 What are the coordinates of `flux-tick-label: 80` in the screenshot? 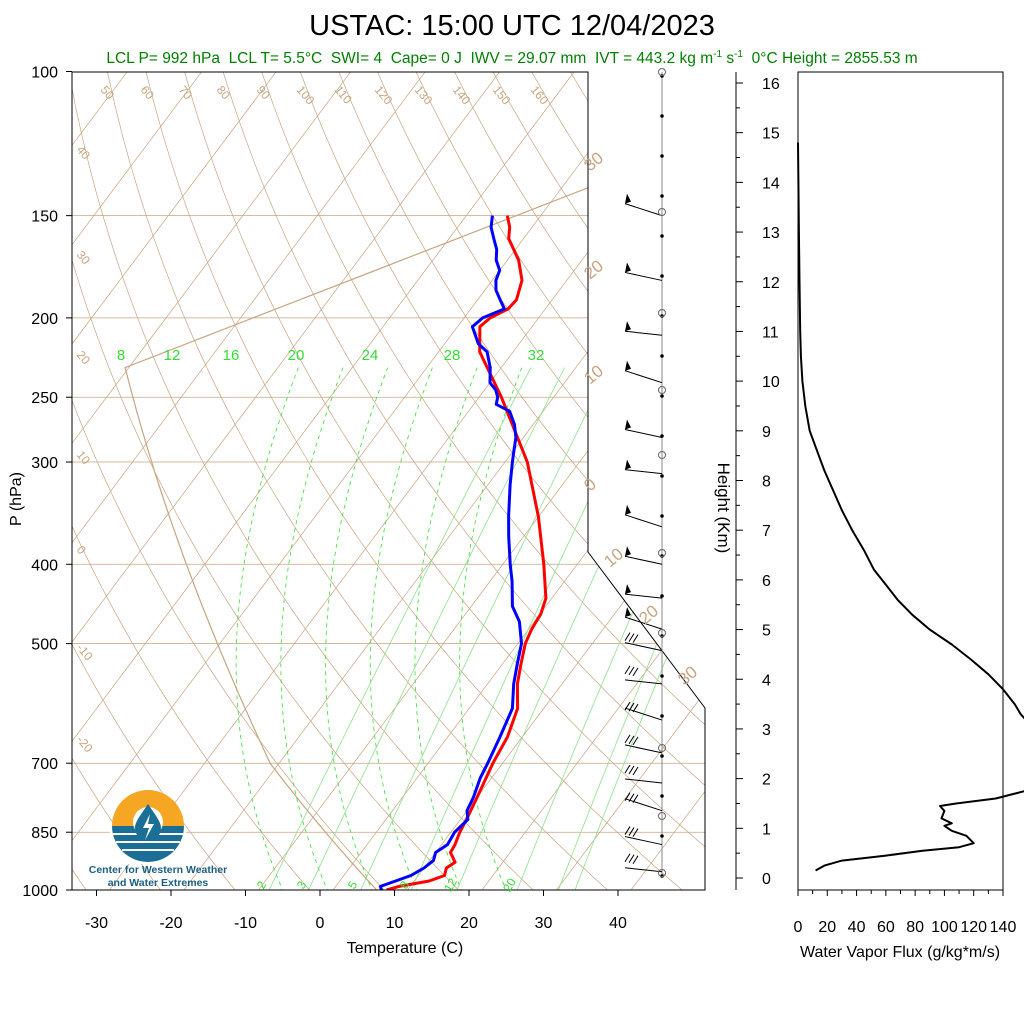 It's located at (915, 927).